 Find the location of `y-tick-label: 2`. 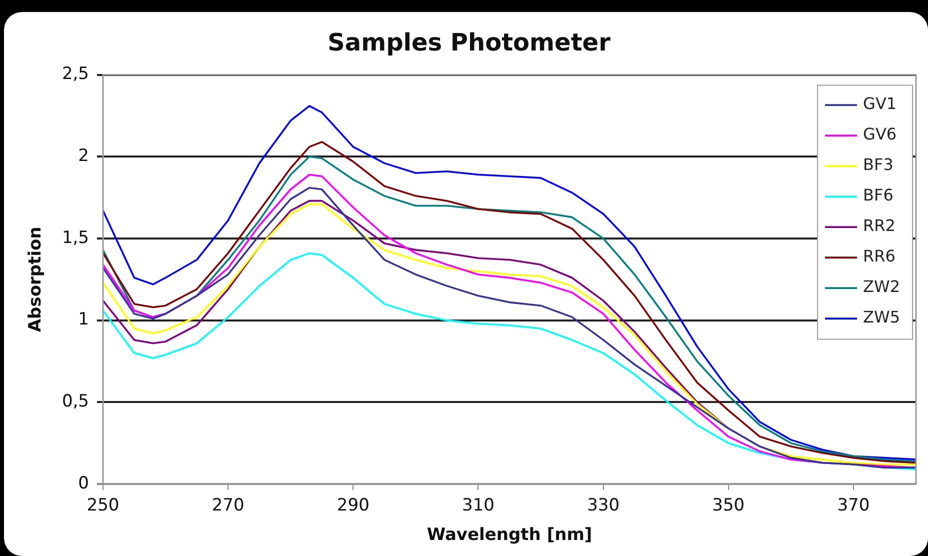

y-tick-label: 2 is located at coordinates (83, 156).